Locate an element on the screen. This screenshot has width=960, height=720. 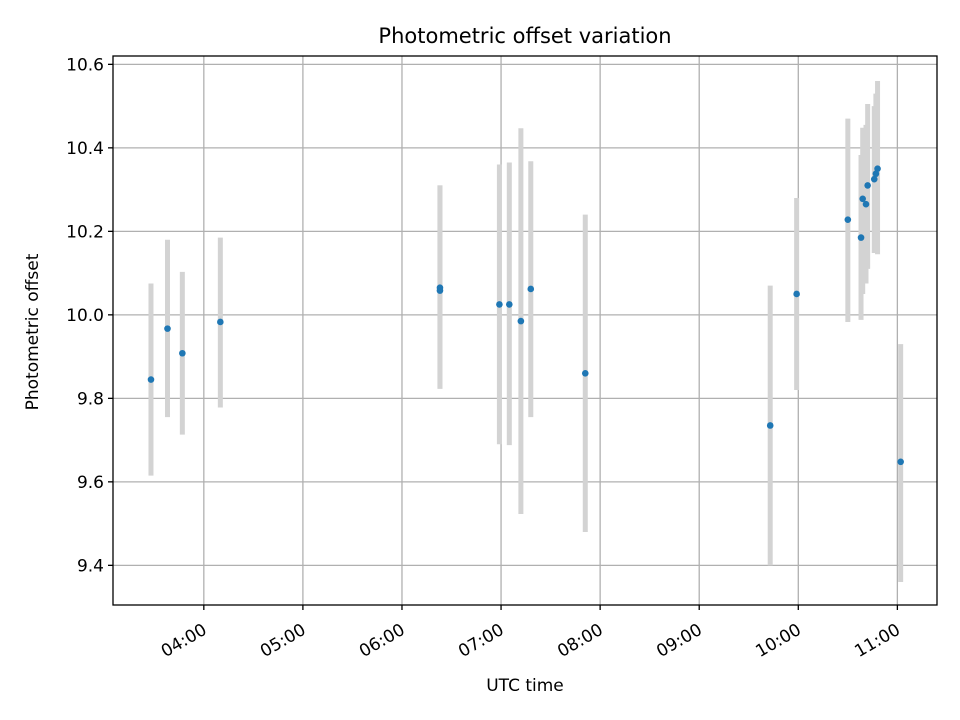
y-tick-label: 9.4 is located at coordinates (90, 566).